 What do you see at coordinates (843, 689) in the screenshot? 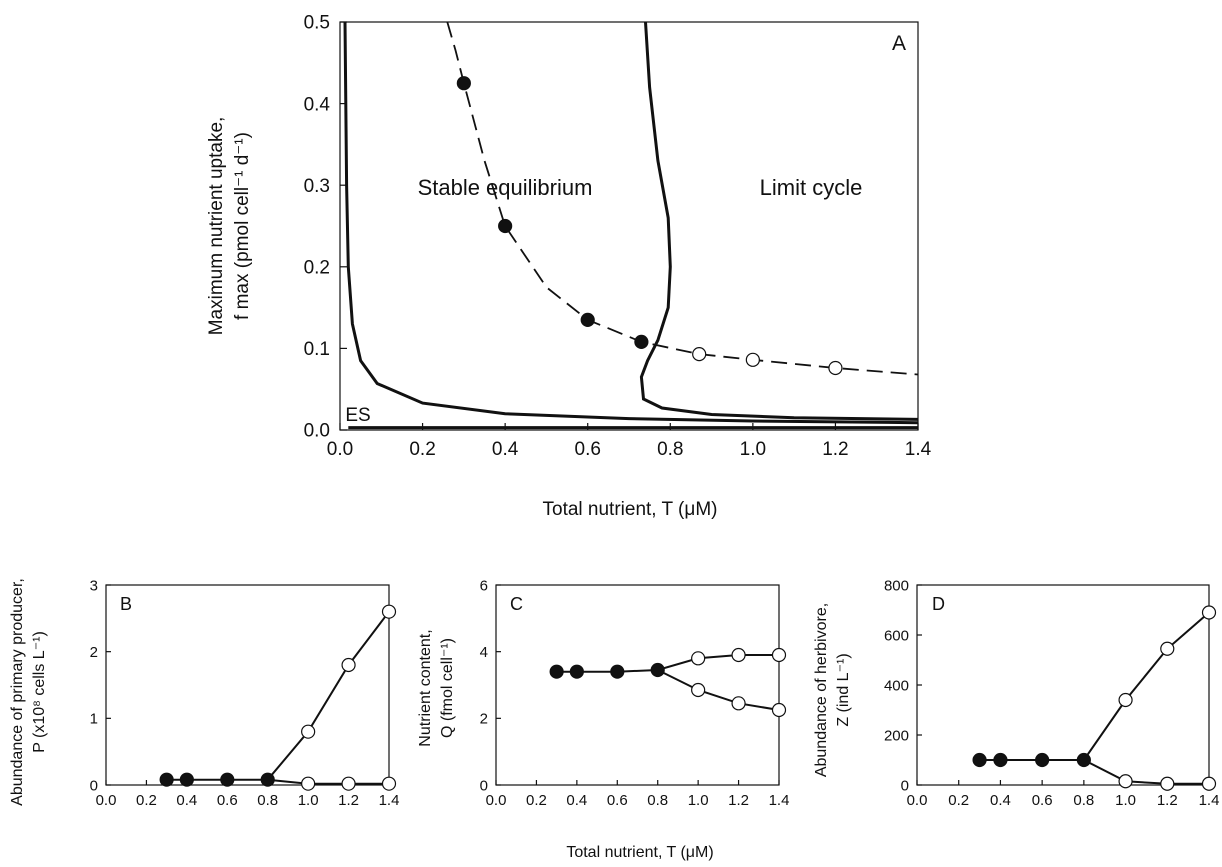
I see `panel-d-y-axis-label-line2: Z (ind L⁻¹)` at bounding box center [843, 689].